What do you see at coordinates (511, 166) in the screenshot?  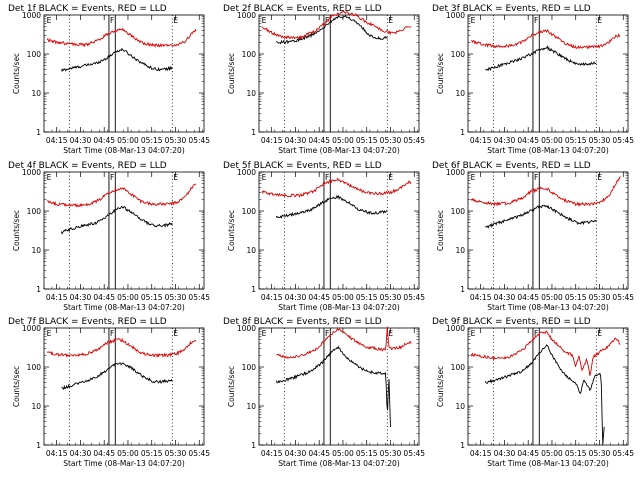 I see `panel-title: Det 6f BLACK = Events, RED = LLD` at bounding box center [511, 166].